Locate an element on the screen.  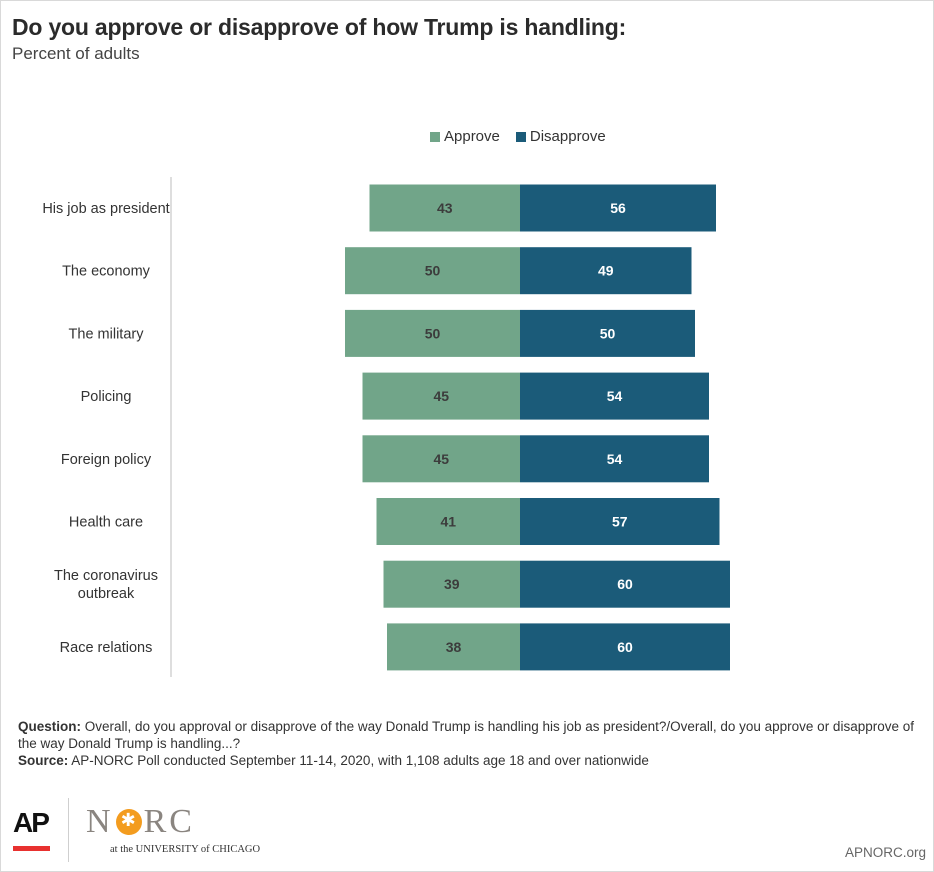
category-label: Health care is located at coordinates (106, 523).